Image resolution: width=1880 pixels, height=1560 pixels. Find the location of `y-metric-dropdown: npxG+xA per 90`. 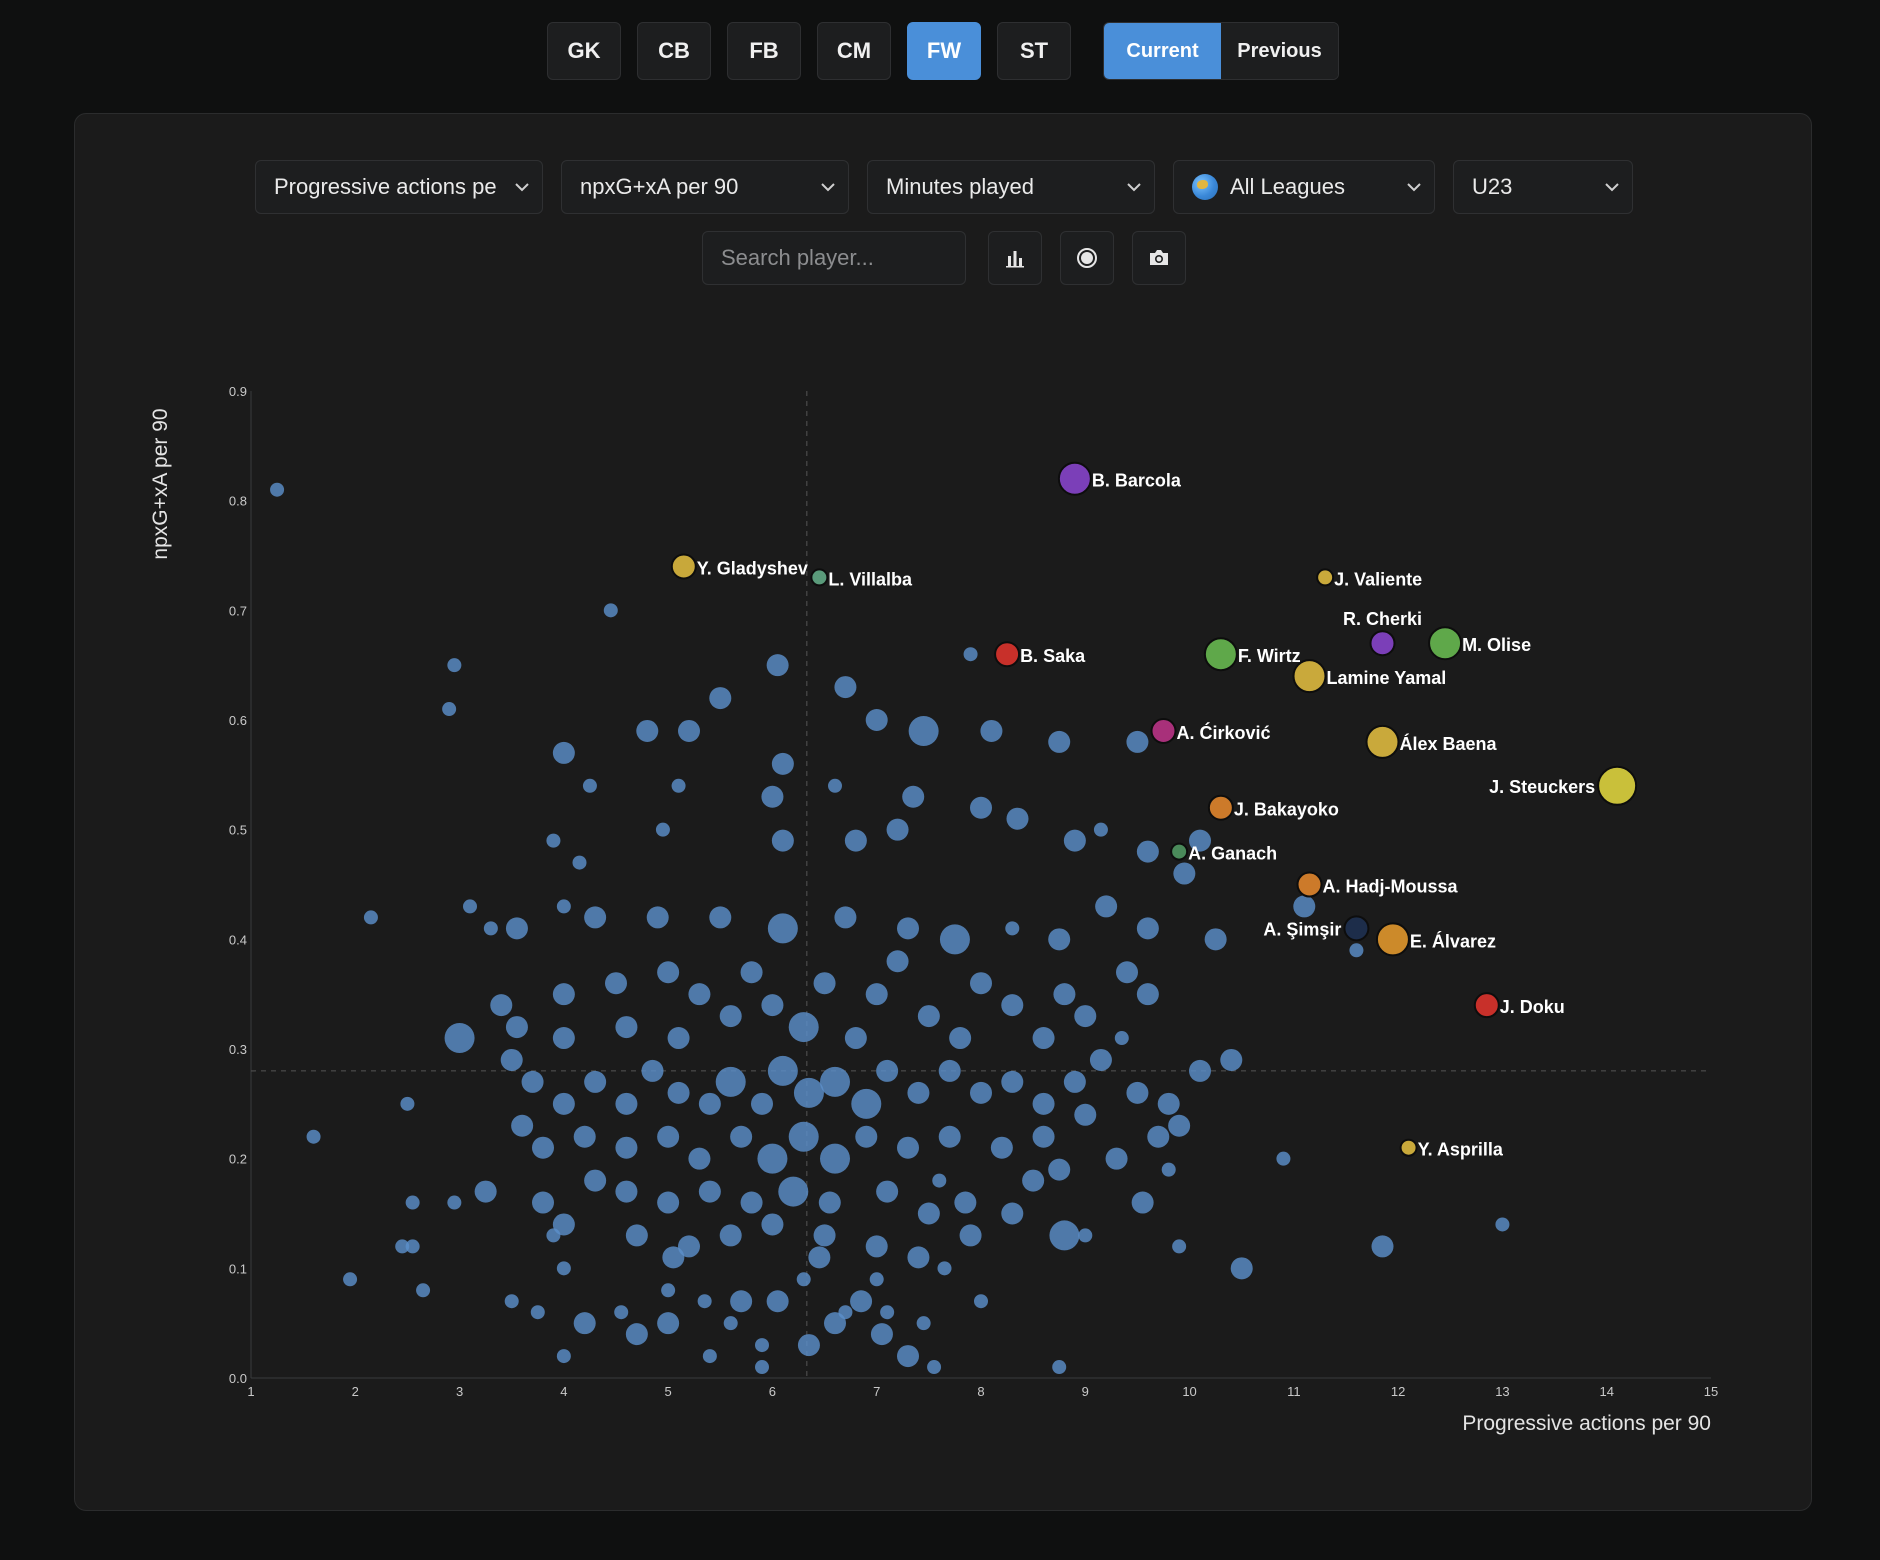

y-metric-dropdown: npxG+xA per 90 is located at coordinates (705, 187).